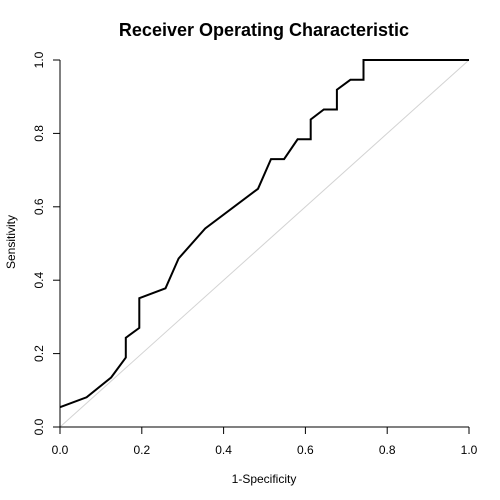 This screenshot has width=500, height=500. I want to click on y-axis-ticks: 0.0 0.2 0.4 0.6 0.8 1.0, so click(46, 243).